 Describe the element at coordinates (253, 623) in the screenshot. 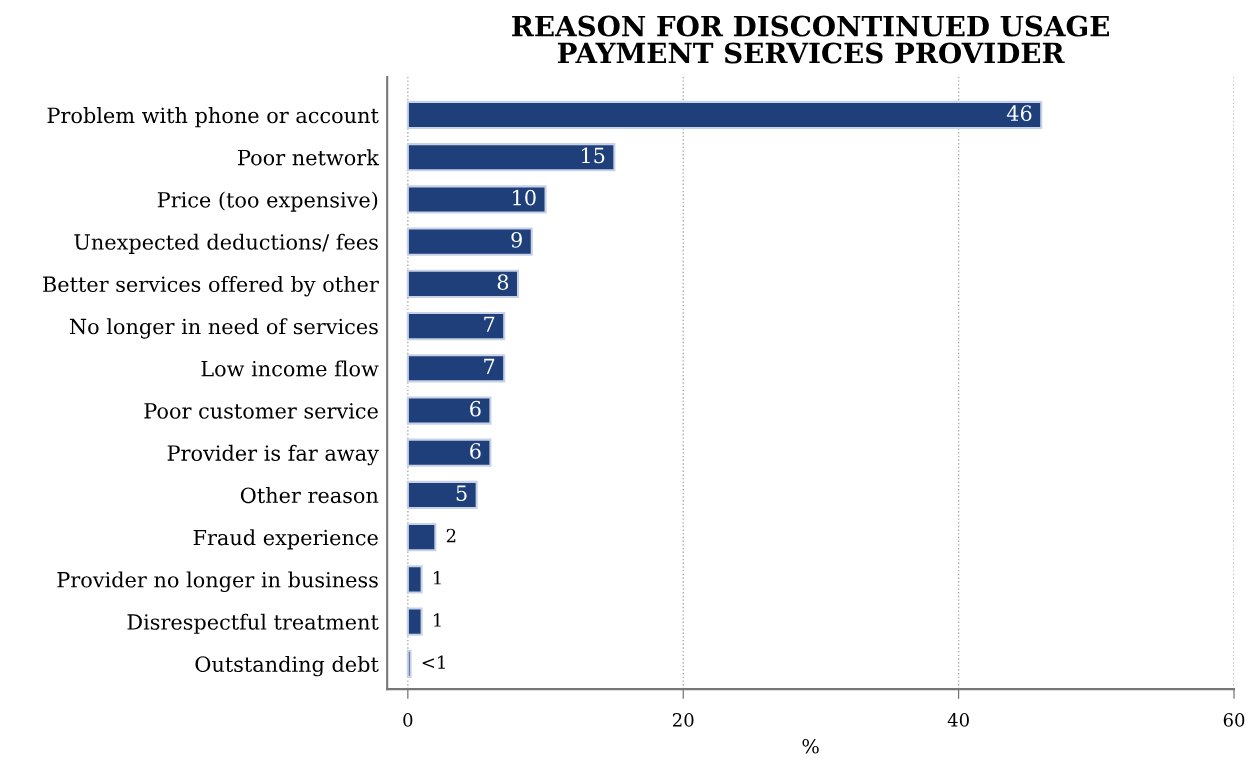

I see `y-tick-label: Disrespectful treatment` at that location.